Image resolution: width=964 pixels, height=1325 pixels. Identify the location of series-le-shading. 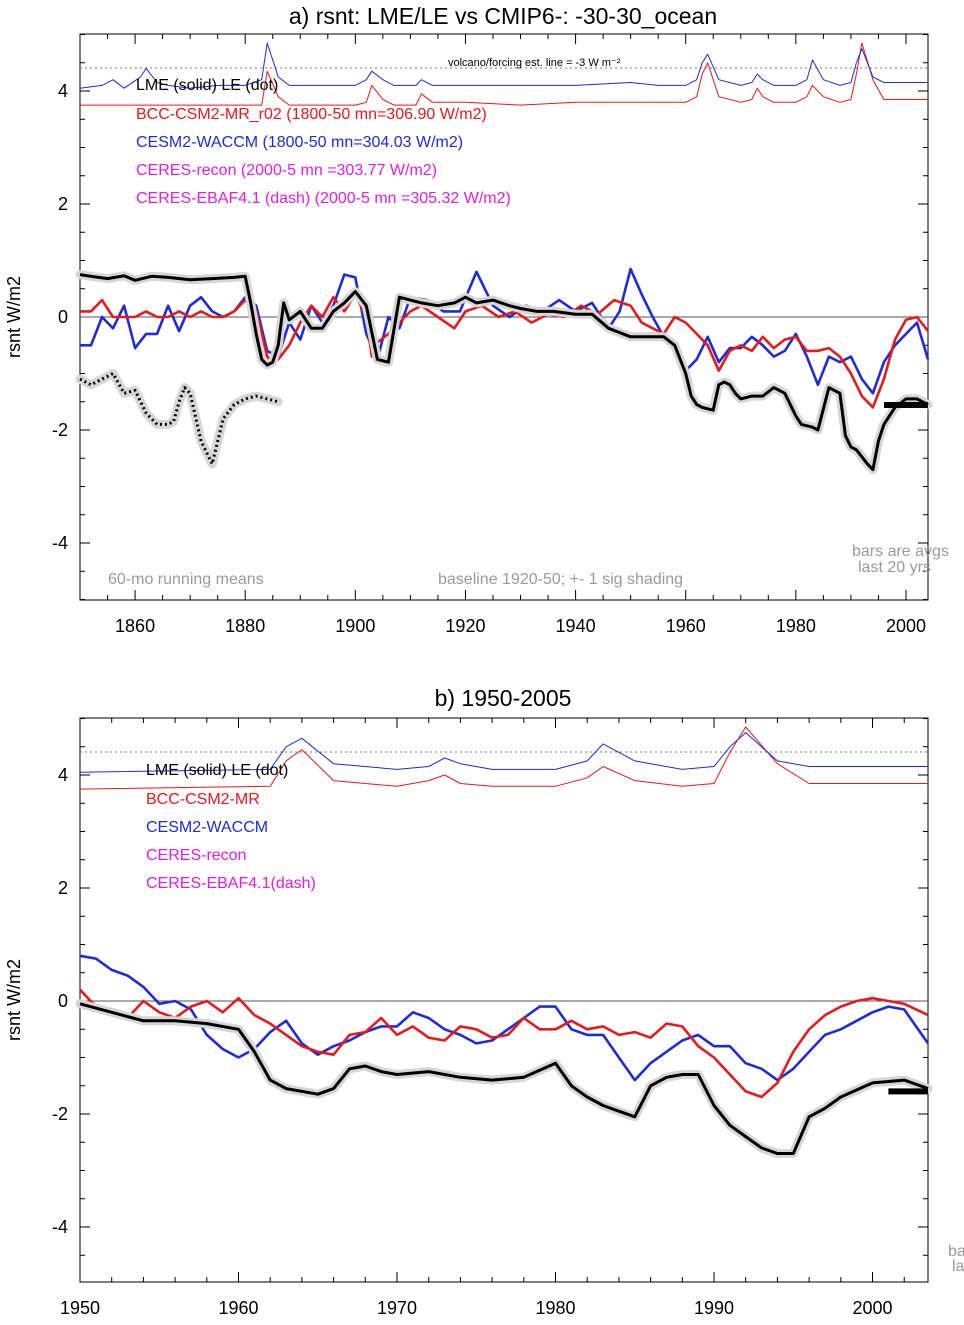
(179, 419).